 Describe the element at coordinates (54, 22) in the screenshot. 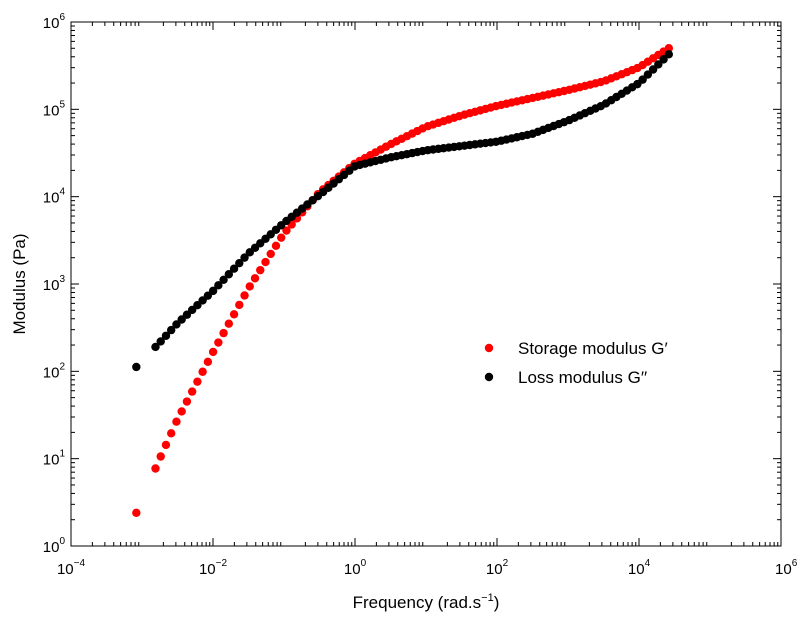

I see `y-tick-label: 10⁶` at that location.